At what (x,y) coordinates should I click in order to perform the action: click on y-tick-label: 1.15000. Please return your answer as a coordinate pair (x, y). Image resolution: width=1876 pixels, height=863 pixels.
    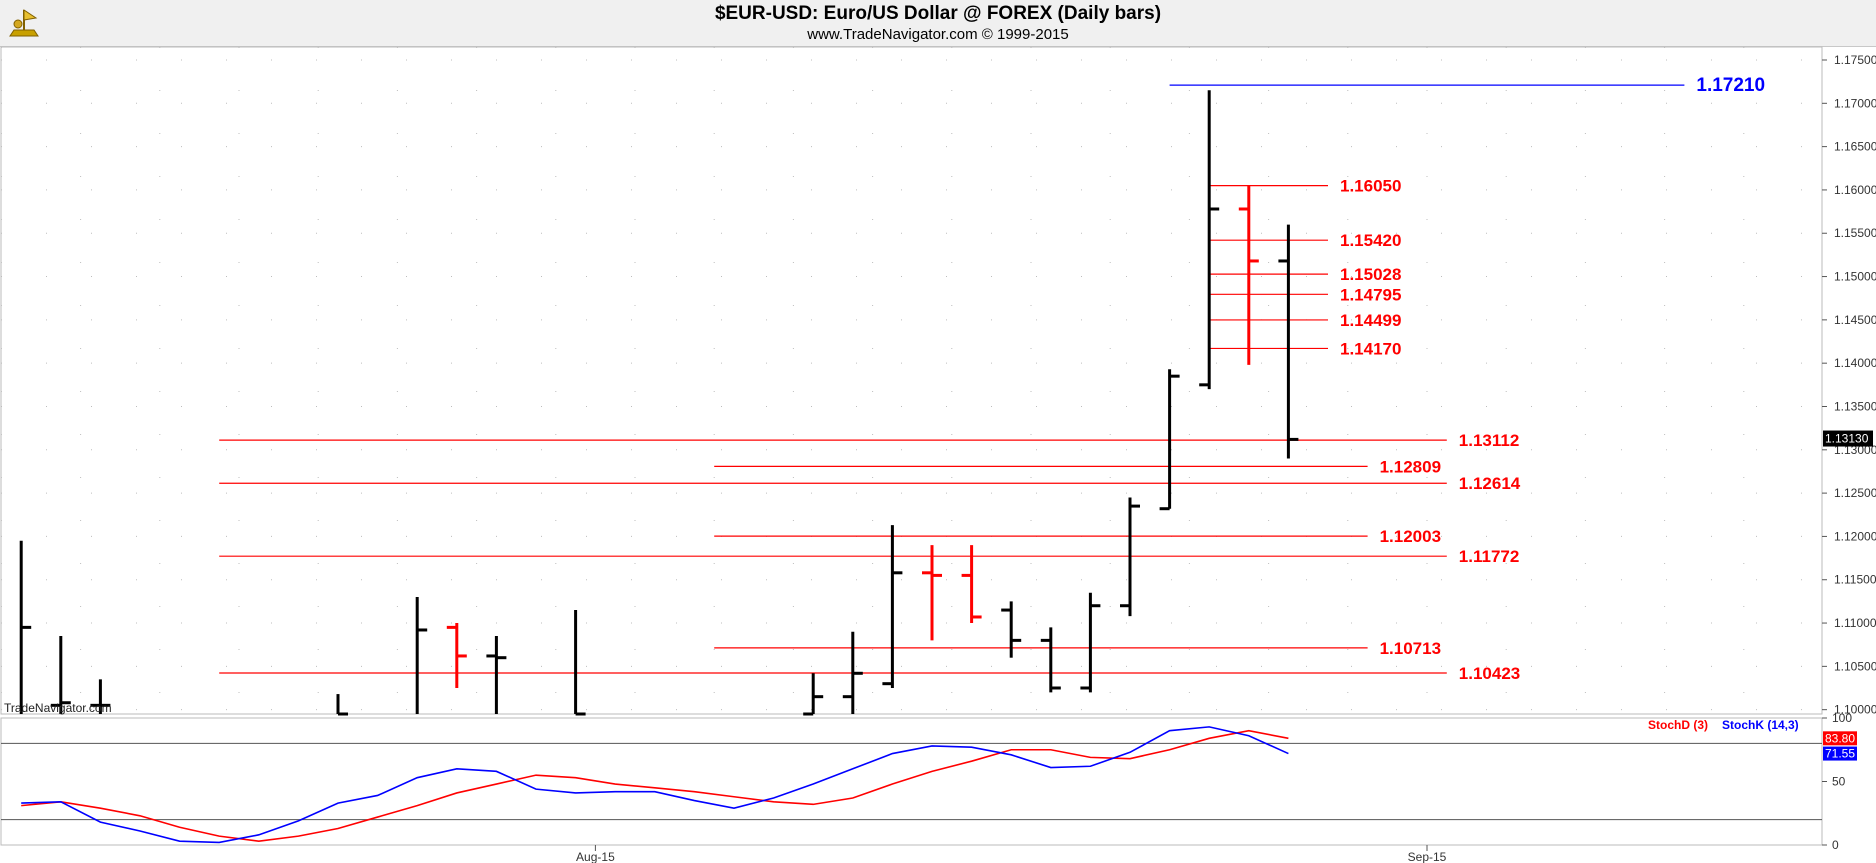
    Looking at the image, I should click on (1855, 277).